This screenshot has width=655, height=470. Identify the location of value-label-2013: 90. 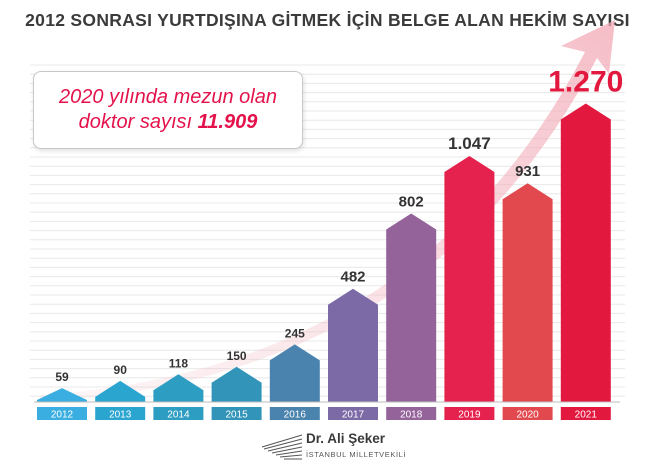
(121, 370).